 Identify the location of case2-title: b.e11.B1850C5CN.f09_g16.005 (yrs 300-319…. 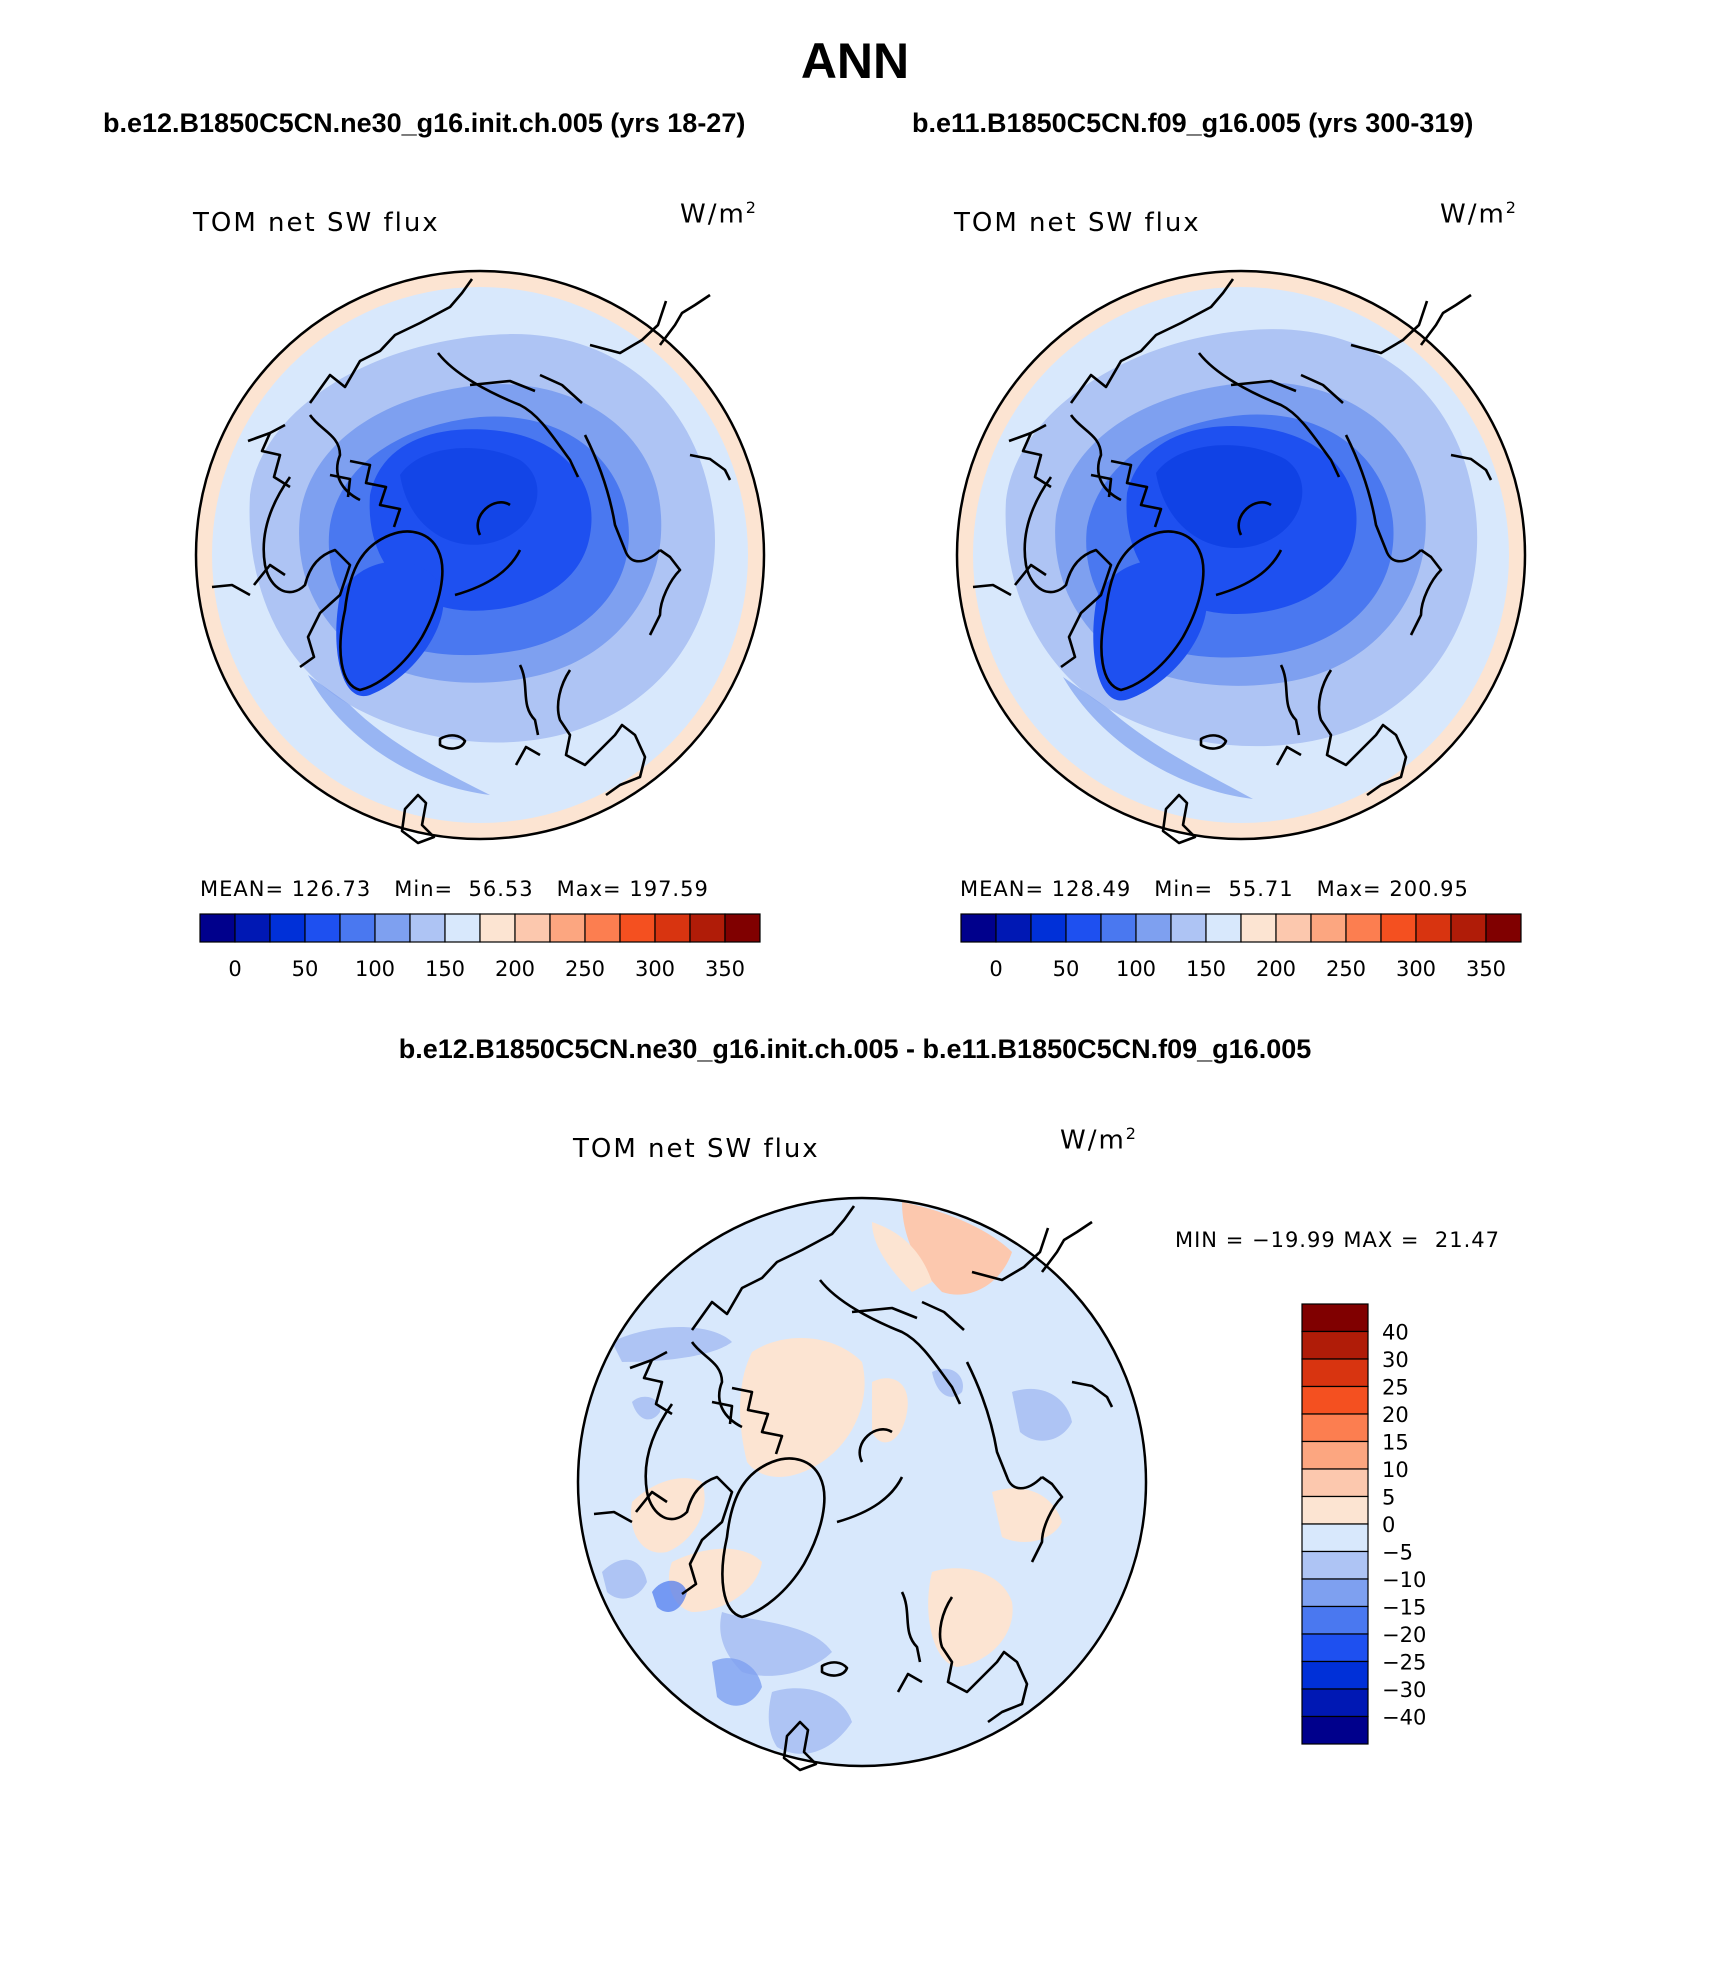
(1193, 123).